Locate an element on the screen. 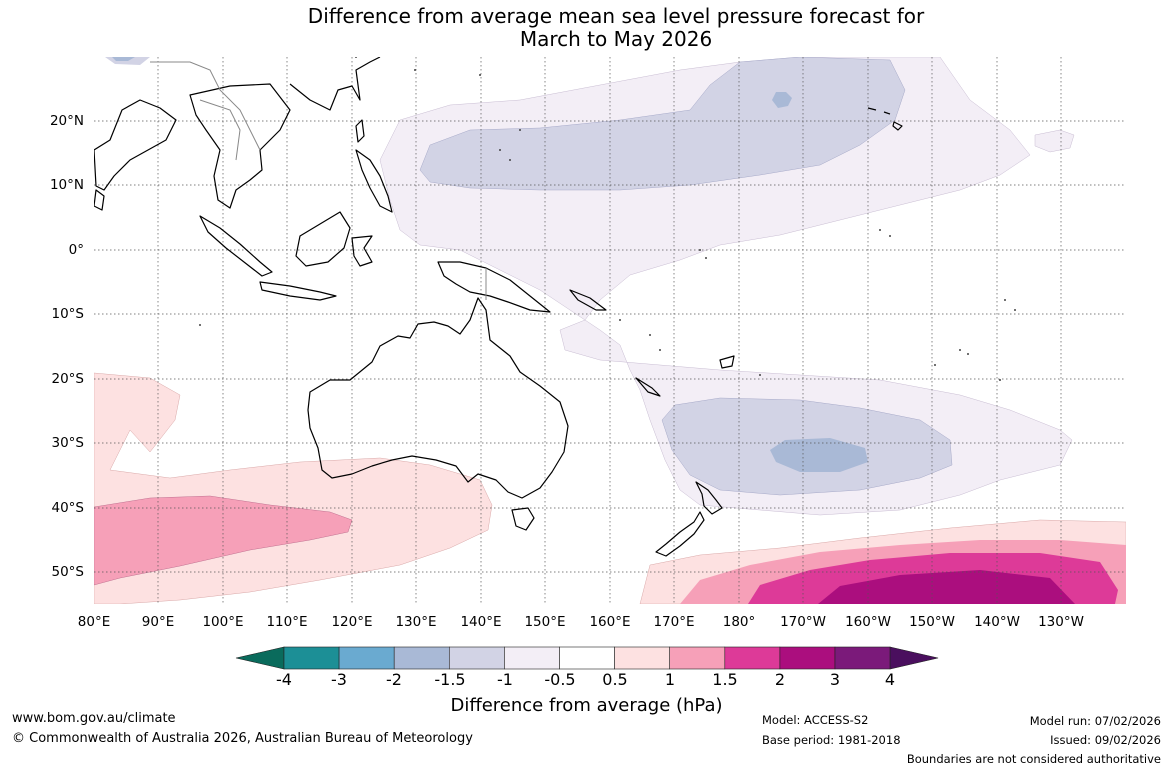 The height and width of the screenshot is (770, 1173). lat-label-10n: 10°N is located at coordinates (66, 185).